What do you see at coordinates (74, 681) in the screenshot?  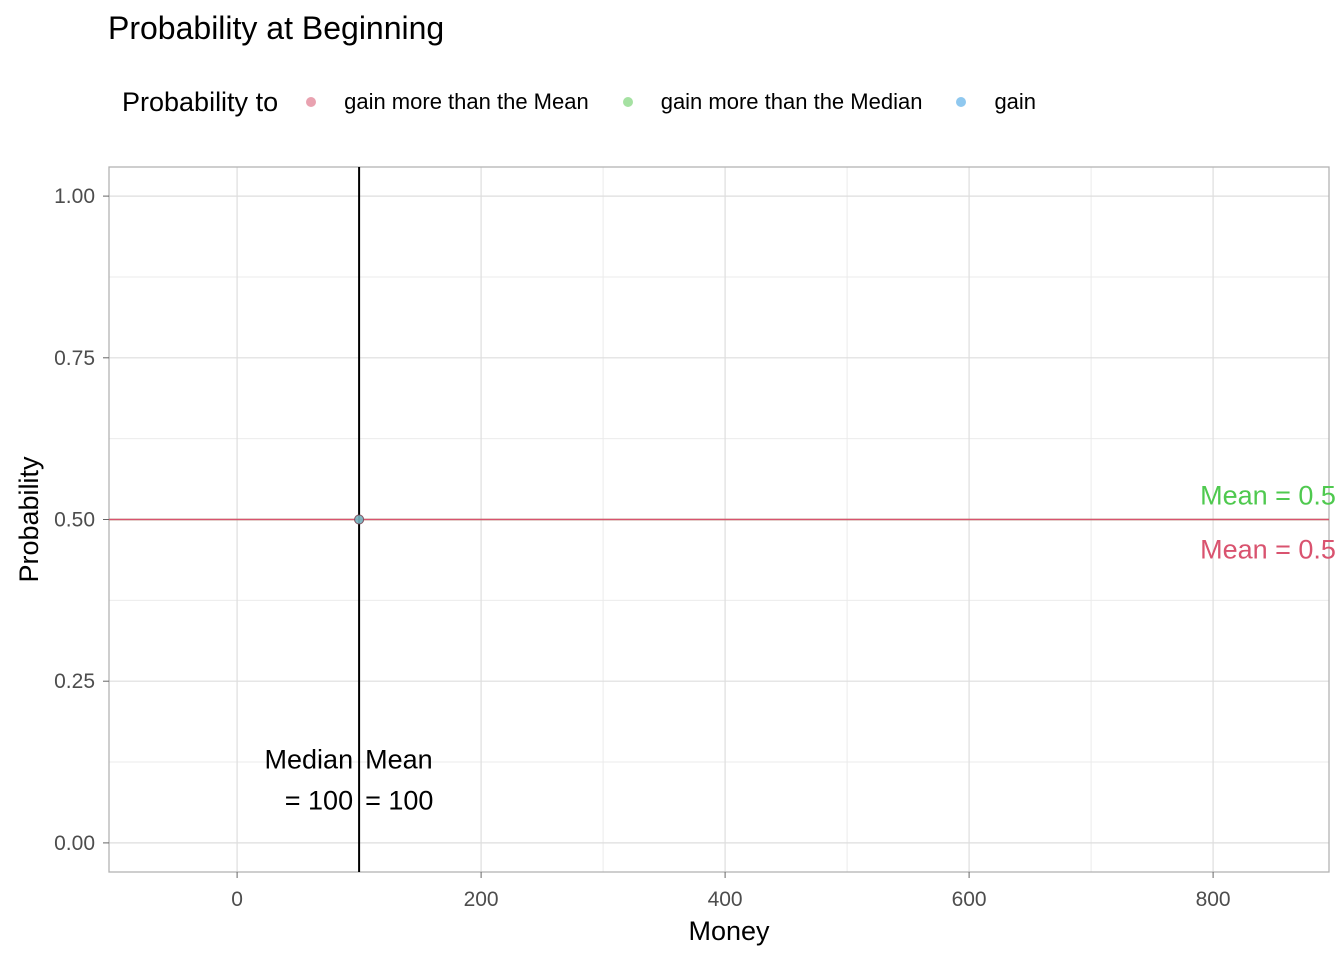 I see `y-tick-label: 0.25` at bounding box center [74, 681].